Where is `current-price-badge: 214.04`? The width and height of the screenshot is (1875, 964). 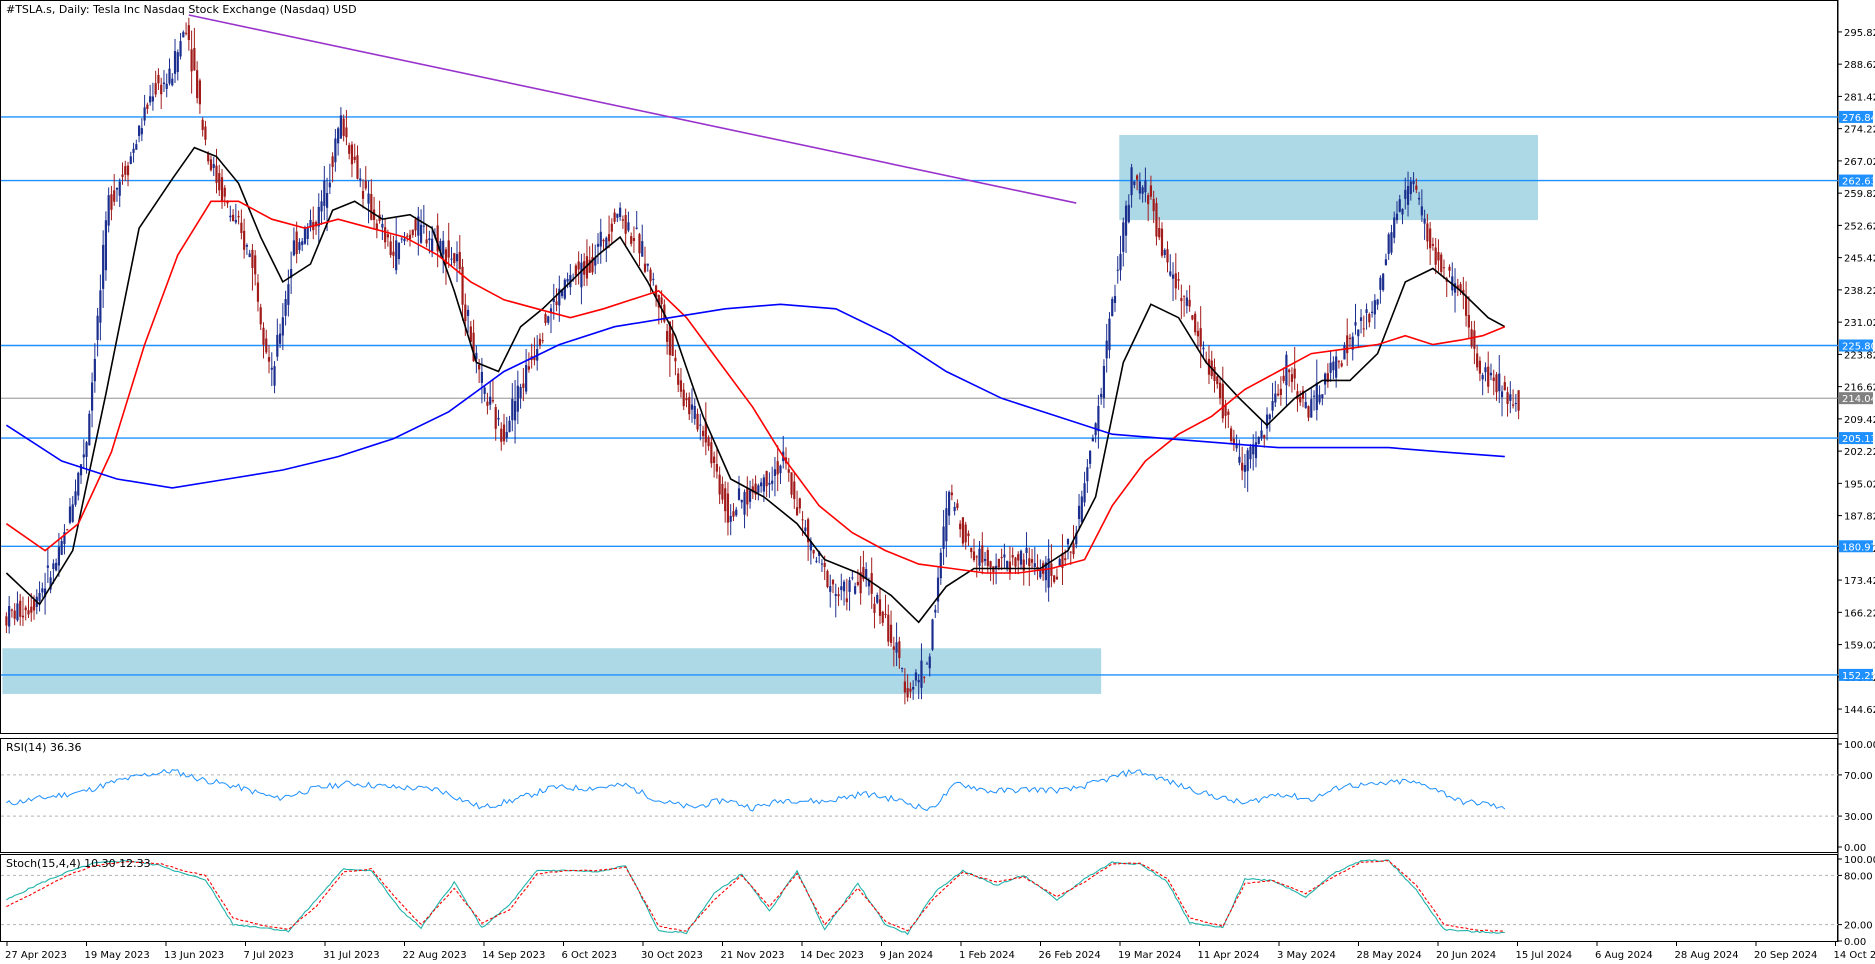
current-price-badge: 214.04 is located at coordinates (1858, 399).